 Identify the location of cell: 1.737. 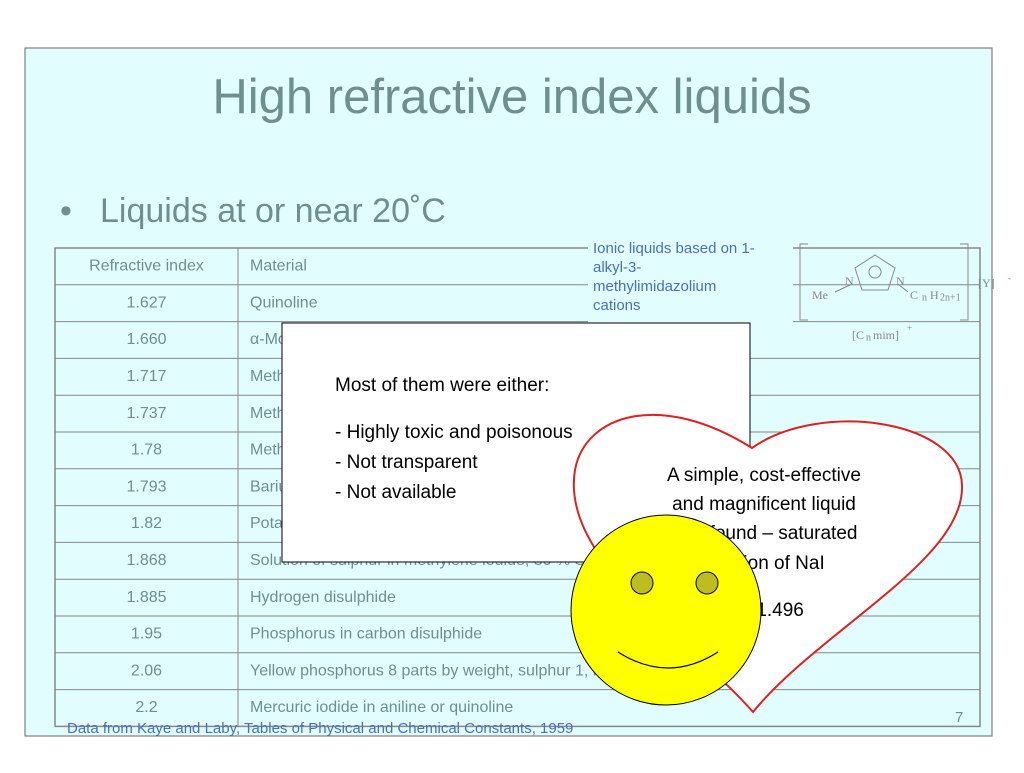
(146, 413).